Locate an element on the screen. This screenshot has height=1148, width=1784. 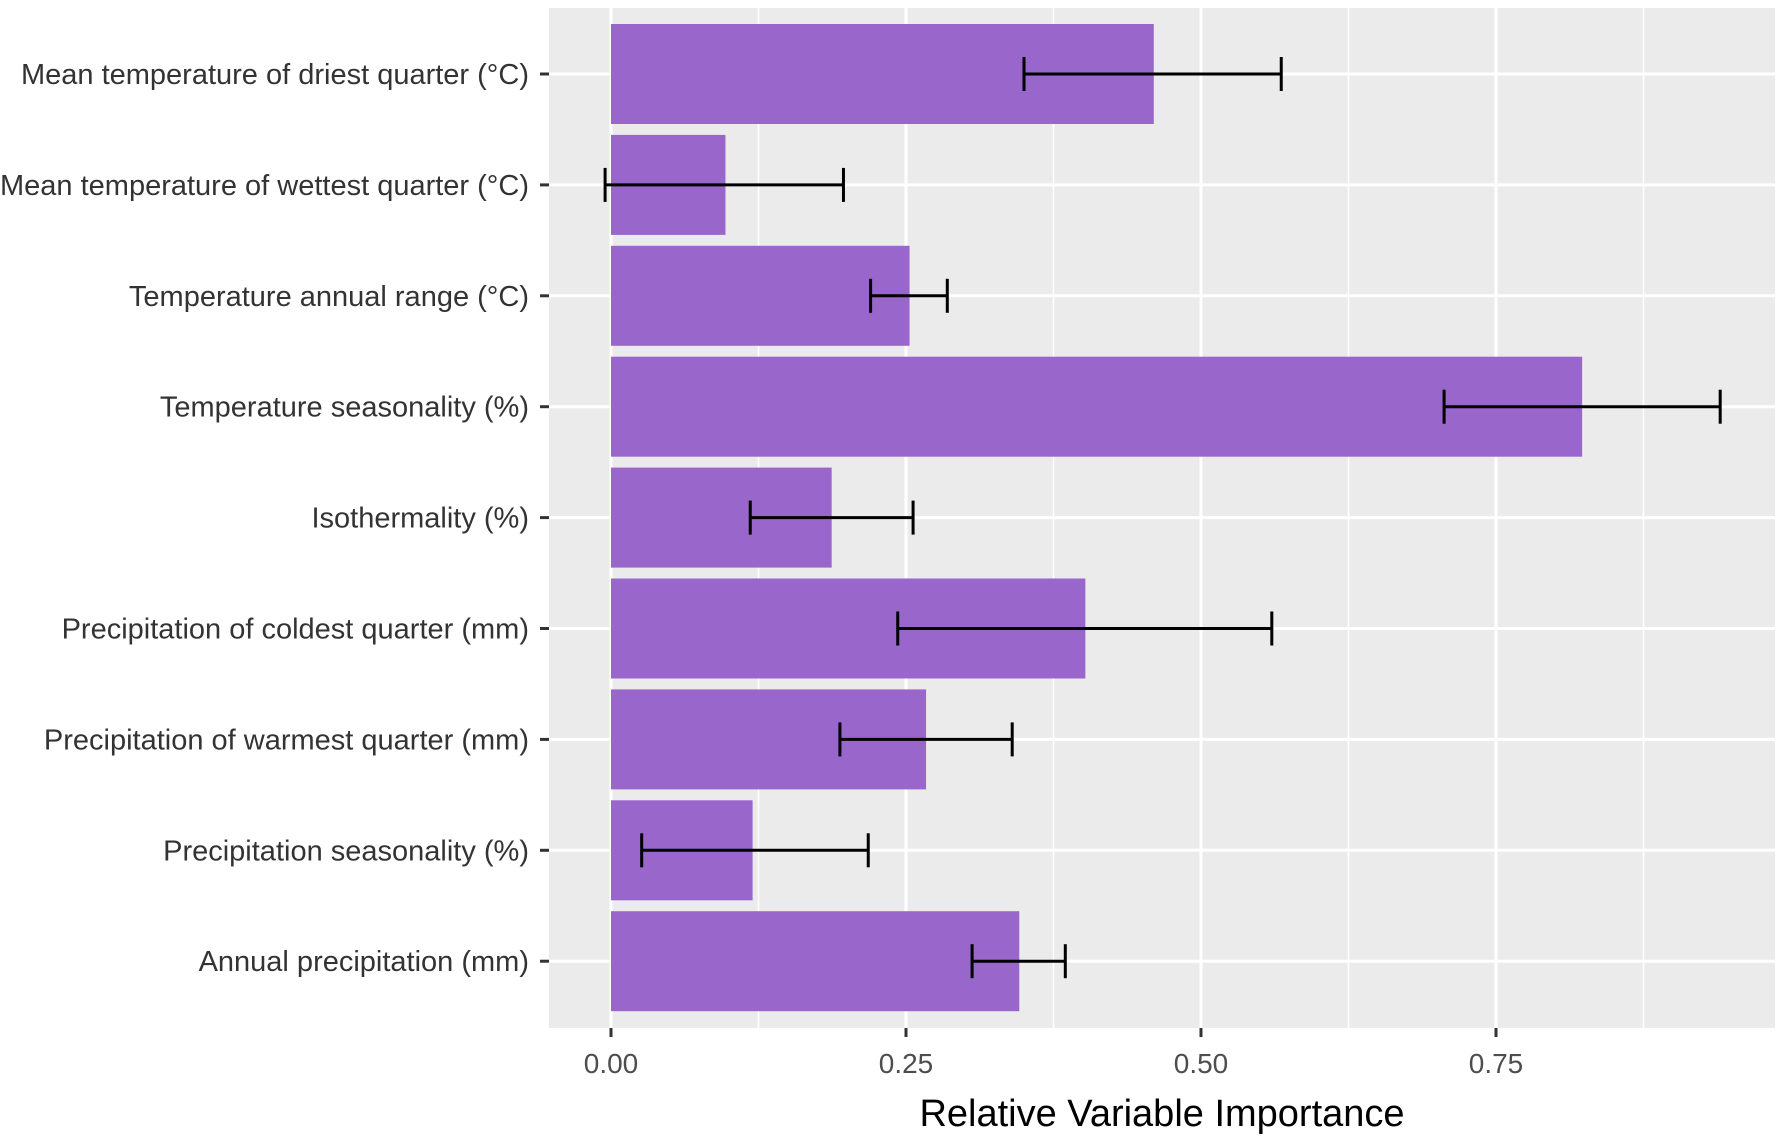
y-tick-label: Temperature annual range (°C) is located at coordinates (329, 297).